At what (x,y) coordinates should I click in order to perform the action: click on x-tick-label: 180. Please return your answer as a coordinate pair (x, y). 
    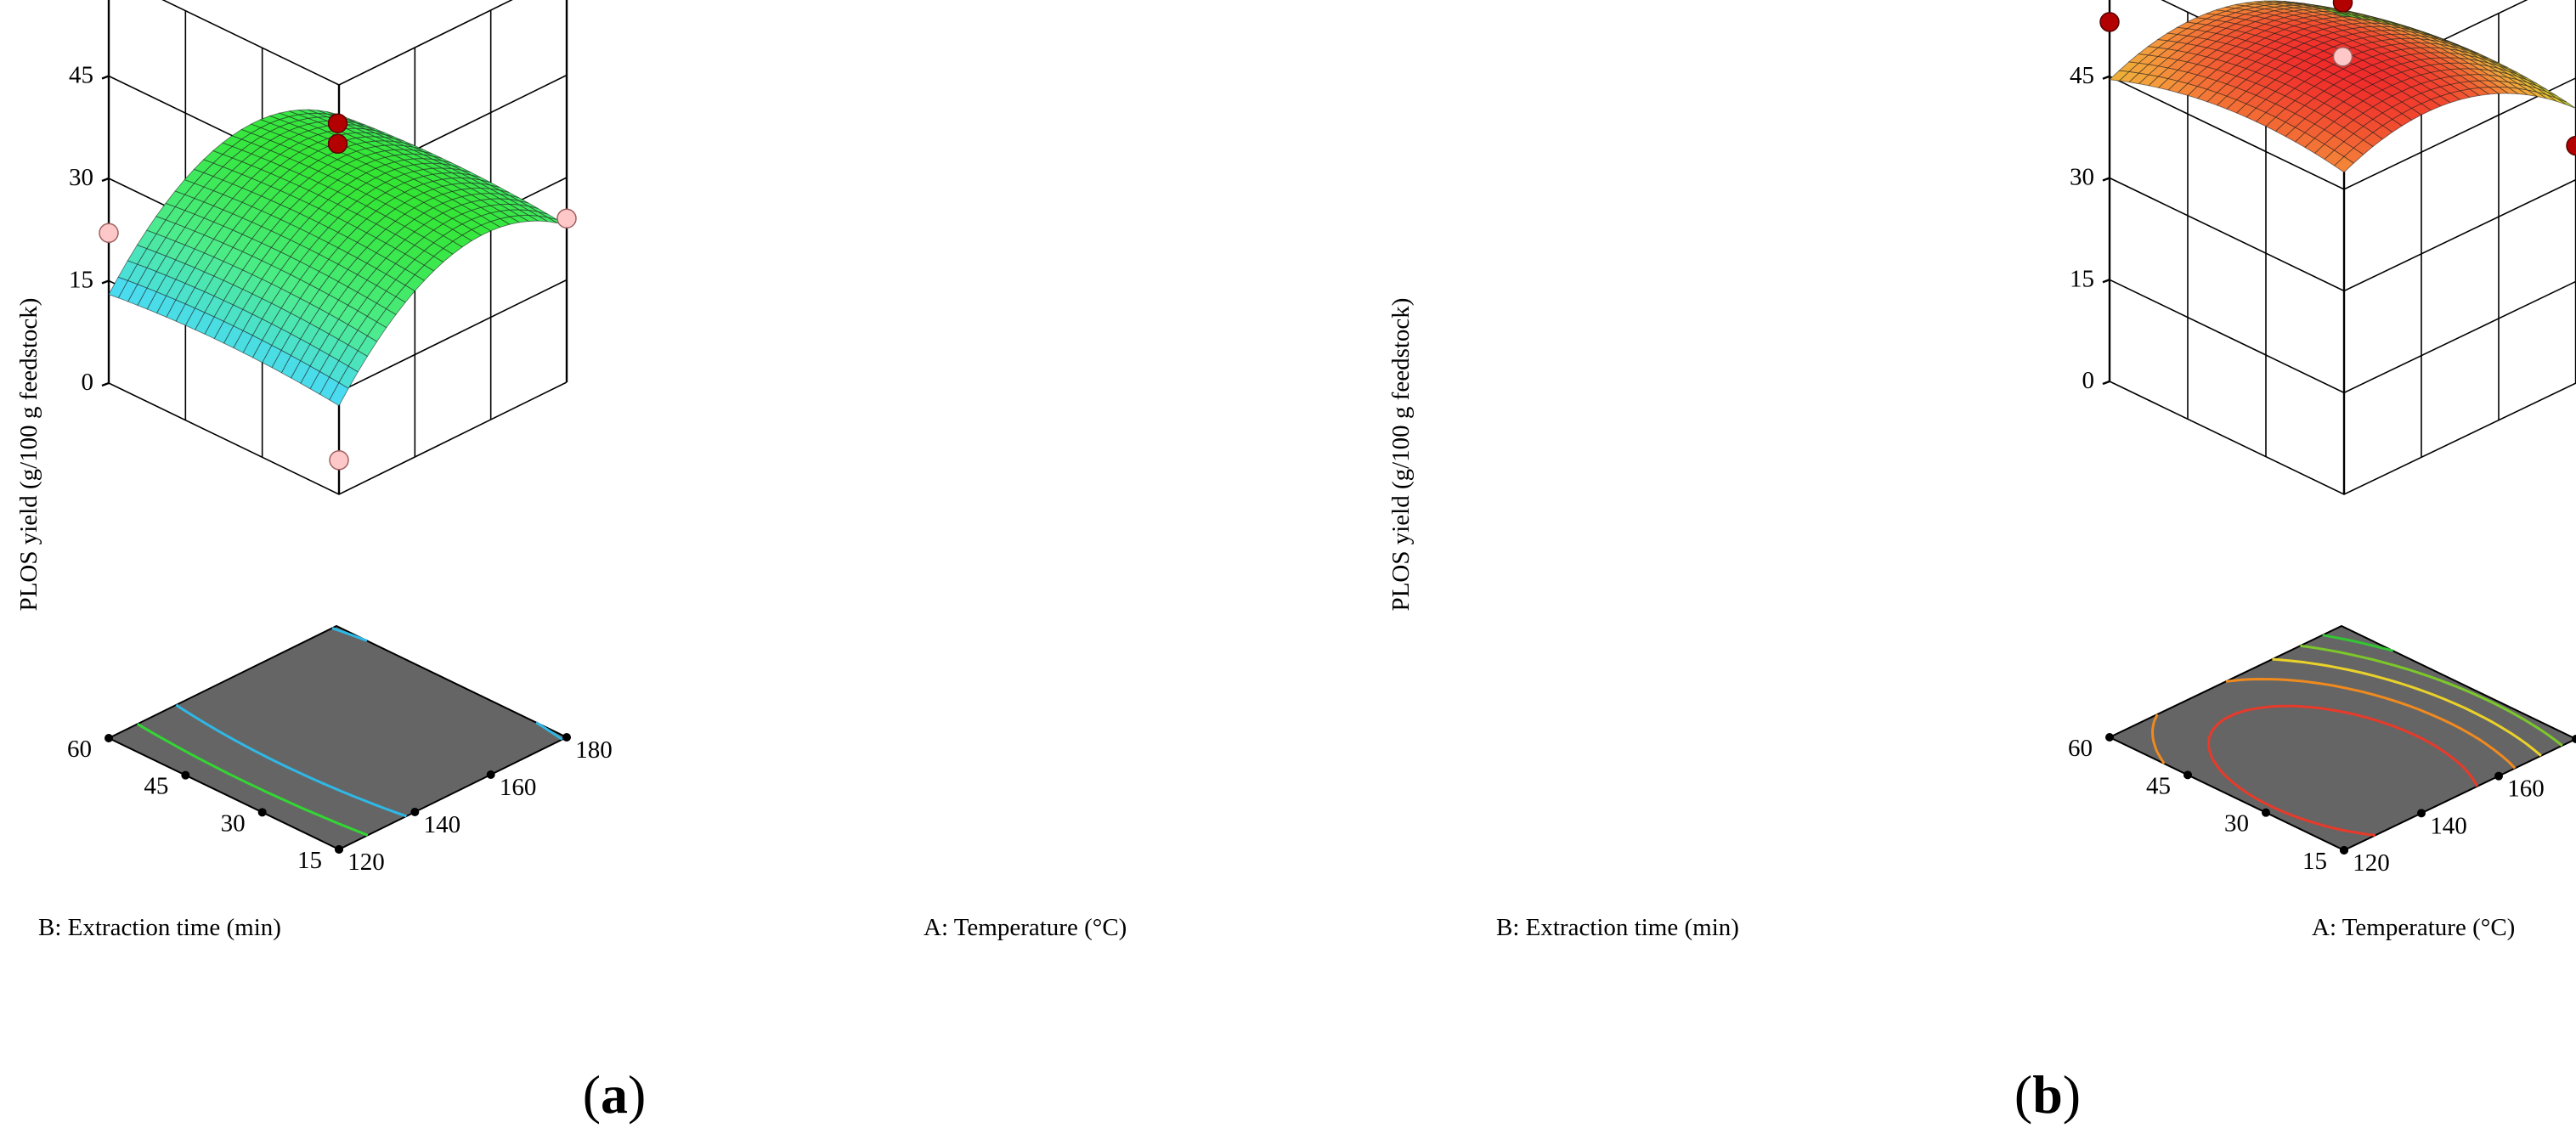
    Looking at the image, I should click on (594, 750).